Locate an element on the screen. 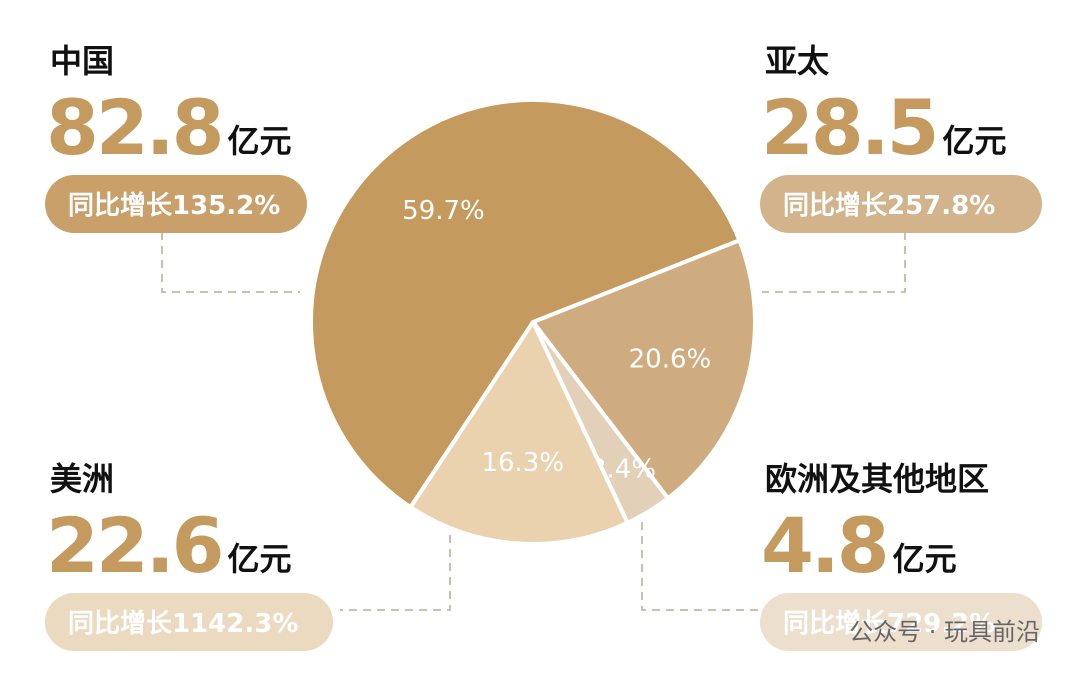  amount: 82.8 is located at coordinates (134, 127).